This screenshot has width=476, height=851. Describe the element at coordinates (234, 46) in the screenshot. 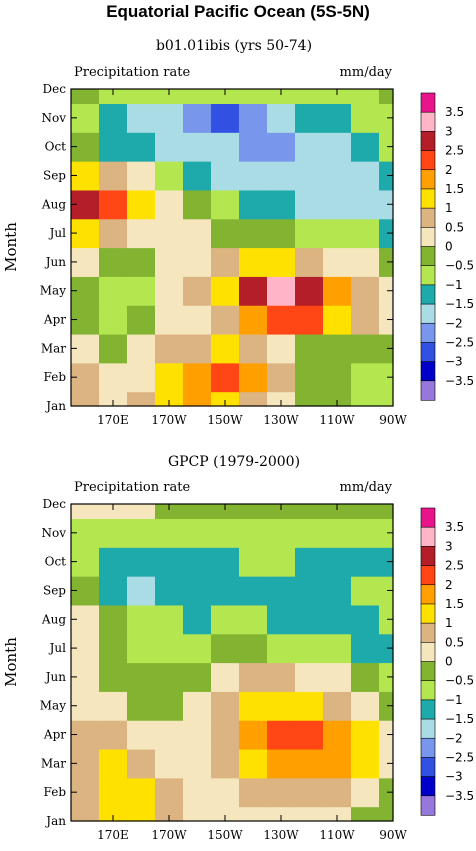

I see `panel-subtitle: b01.01ibis (yrs 50-74)` at that location.